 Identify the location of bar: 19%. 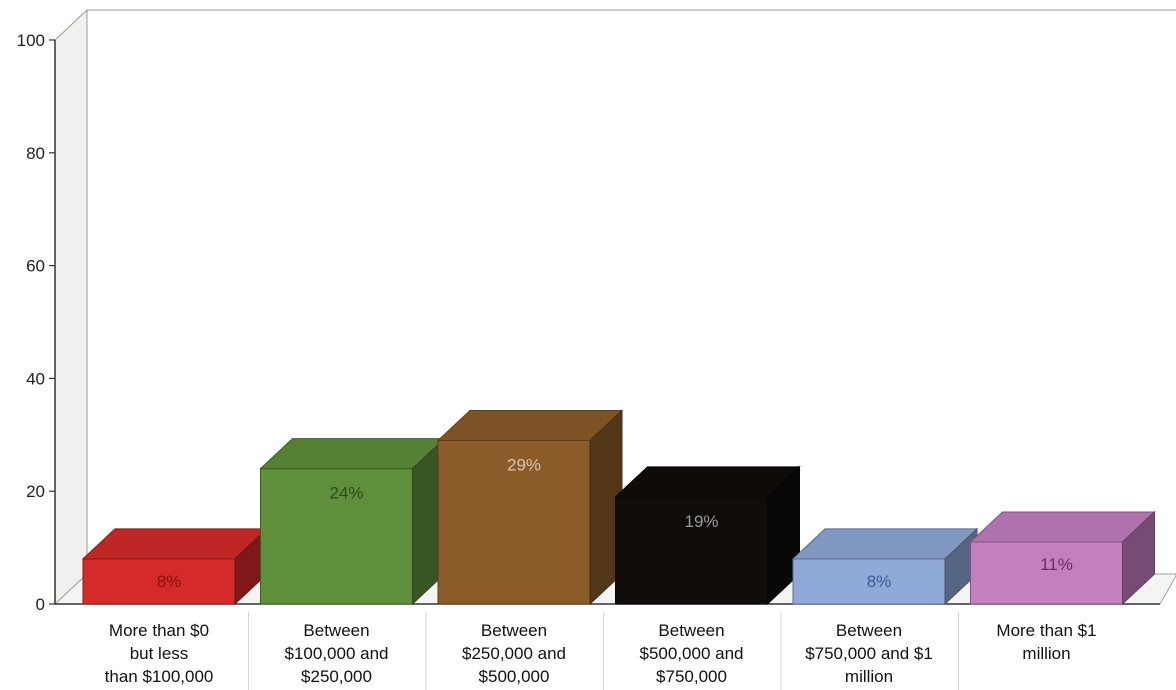
(707, 535).